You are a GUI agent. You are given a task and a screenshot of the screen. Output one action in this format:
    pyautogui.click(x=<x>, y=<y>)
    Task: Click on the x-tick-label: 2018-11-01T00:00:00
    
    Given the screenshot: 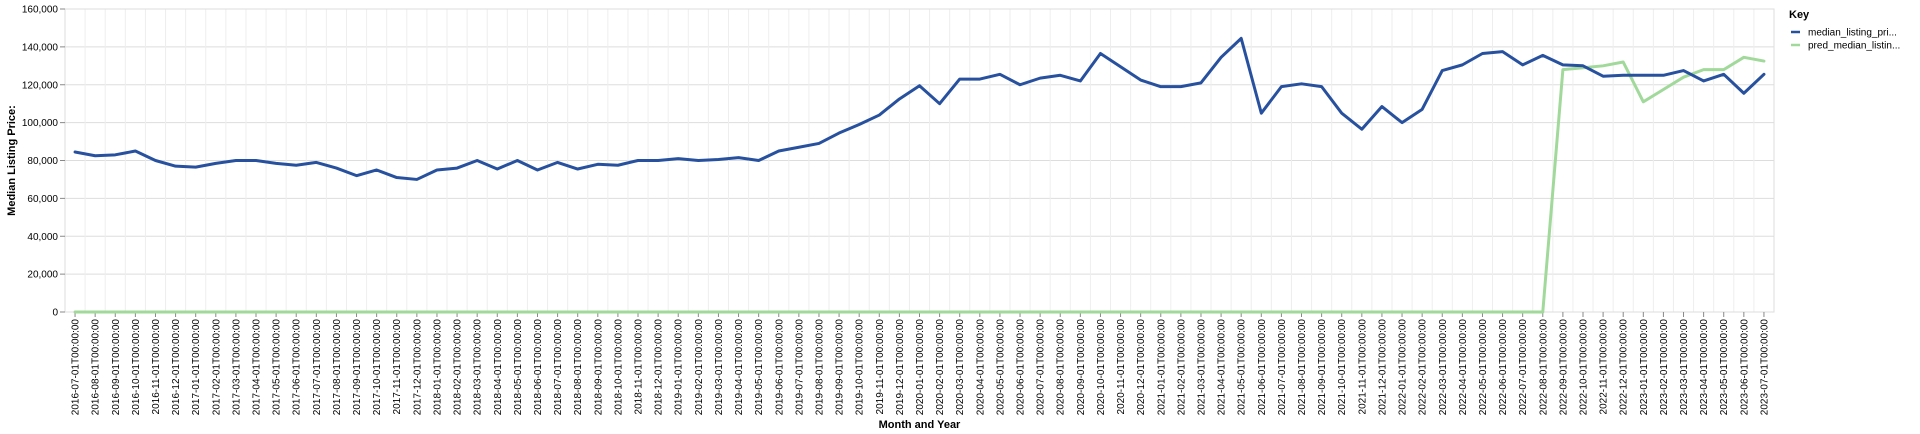 What is the action you would take?
    pyautogui.click(x=639, y=367)
    